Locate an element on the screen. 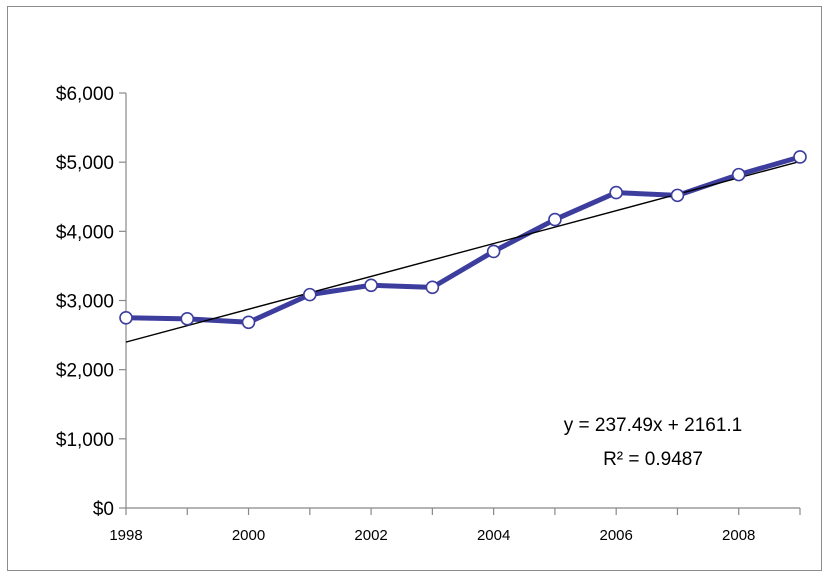 This screenshot has height=577, width=828. y-ticks: $0 $1,000 $2,000 $3,000 $4,000 $5,000 $6,000 is located at coordinates (91, 302).